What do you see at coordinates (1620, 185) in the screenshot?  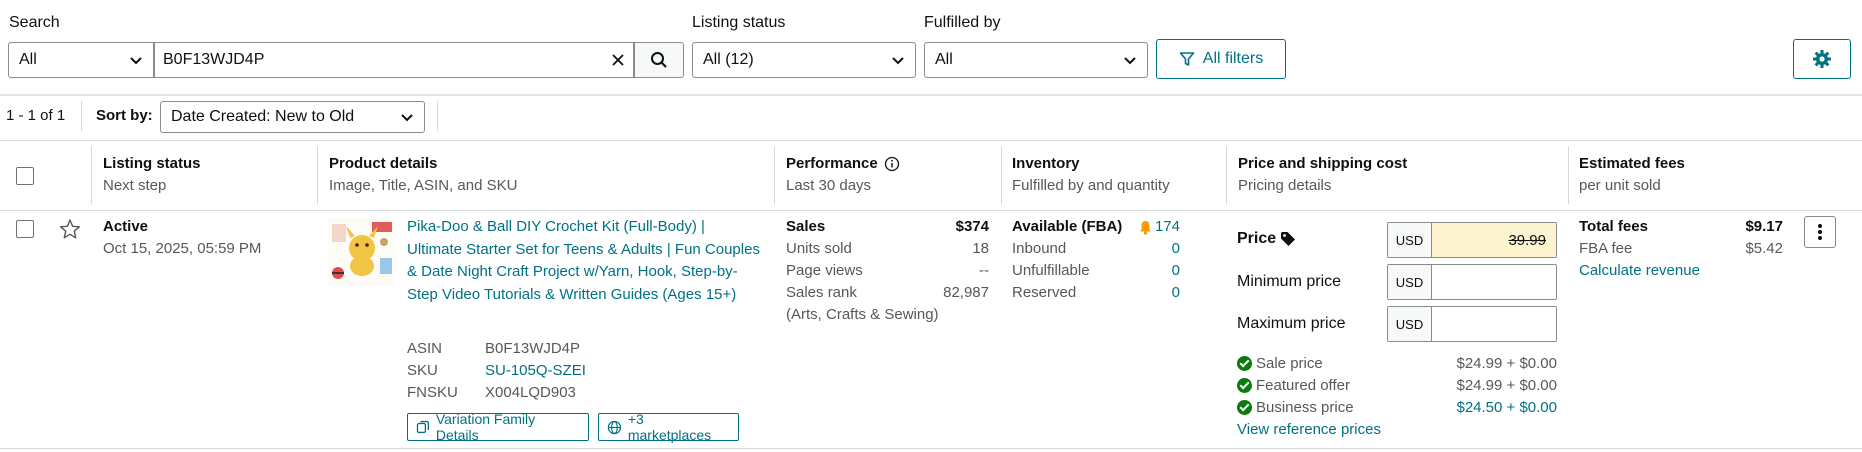 I see `column-subtitle: per unit sold` at bounding box center [1620, 185].